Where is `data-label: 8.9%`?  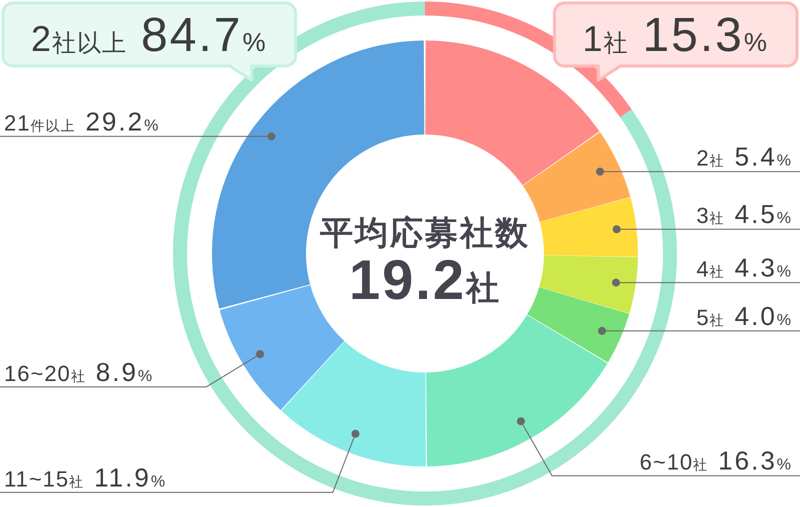
data-label: 8.9% is located at coordinates (125, 371).